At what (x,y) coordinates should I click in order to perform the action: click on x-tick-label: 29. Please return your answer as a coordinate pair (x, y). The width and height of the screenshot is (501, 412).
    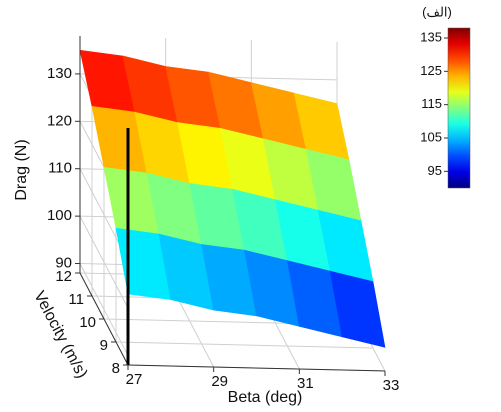
    Looking at the image, I should click on (219, 381).